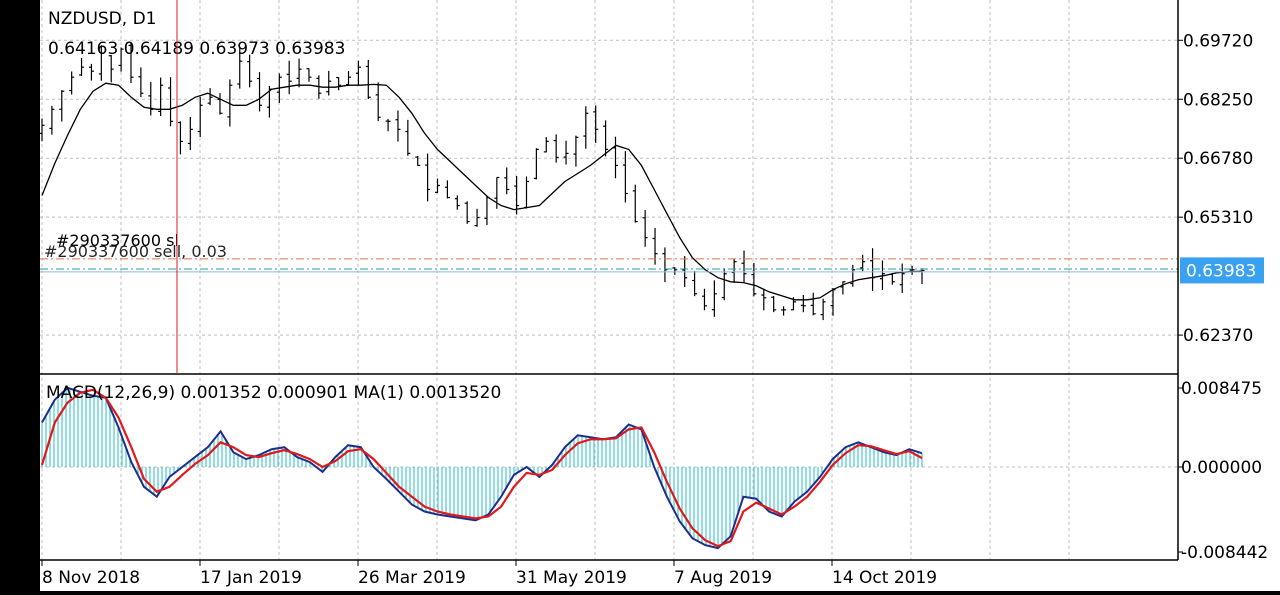 This screenshot has width=1280, height=595. What do you see at coordinates (135, 251) in the screenshot?
I see `order-sell-label: #290337600 sell, 0.03` at bounding box center [135, 251].